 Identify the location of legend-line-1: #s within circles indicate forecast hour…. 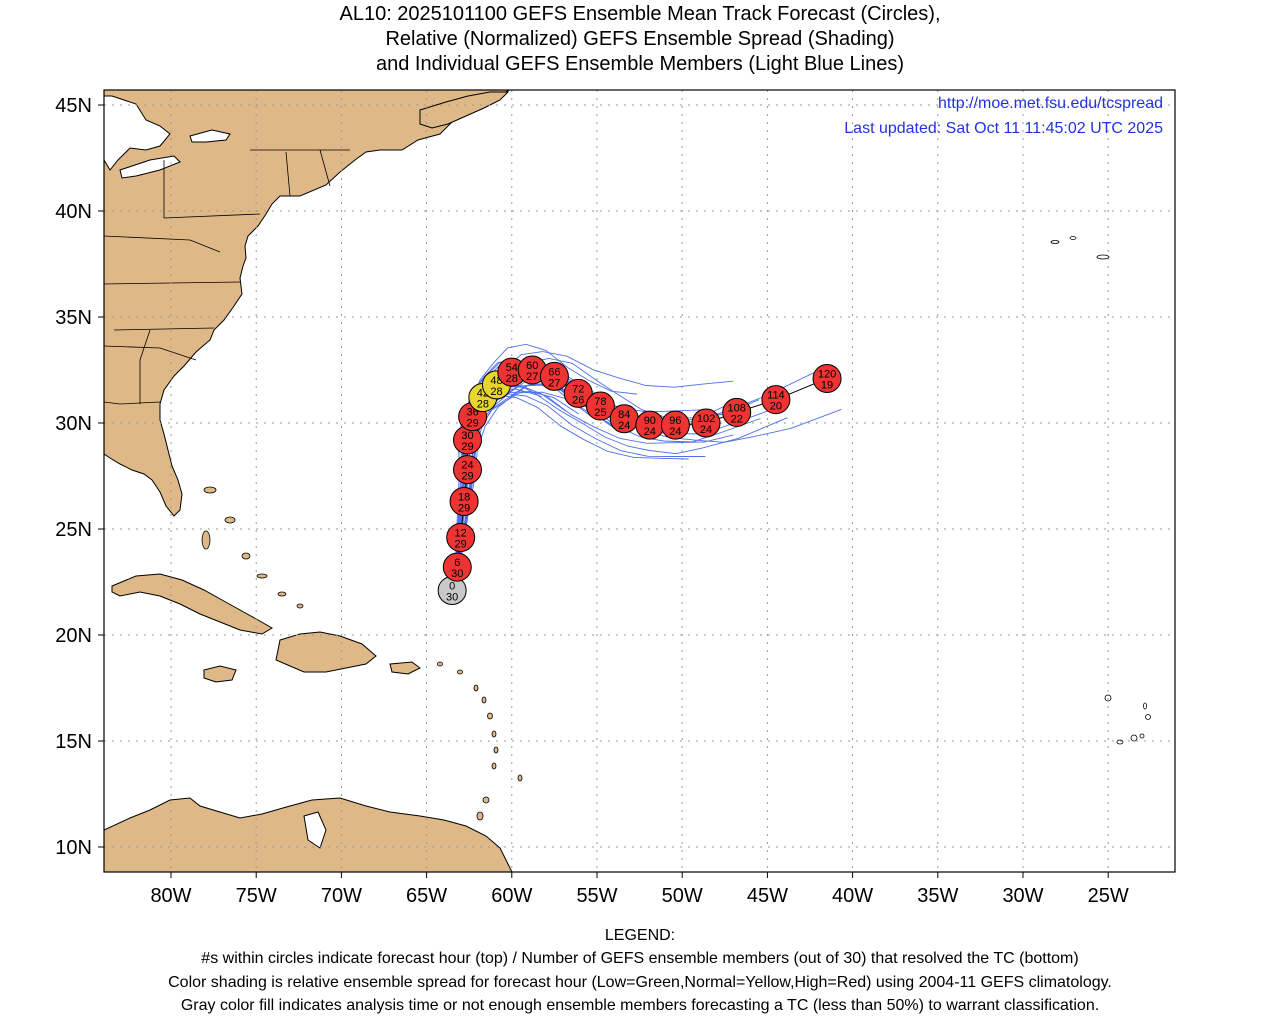
(640, 958).